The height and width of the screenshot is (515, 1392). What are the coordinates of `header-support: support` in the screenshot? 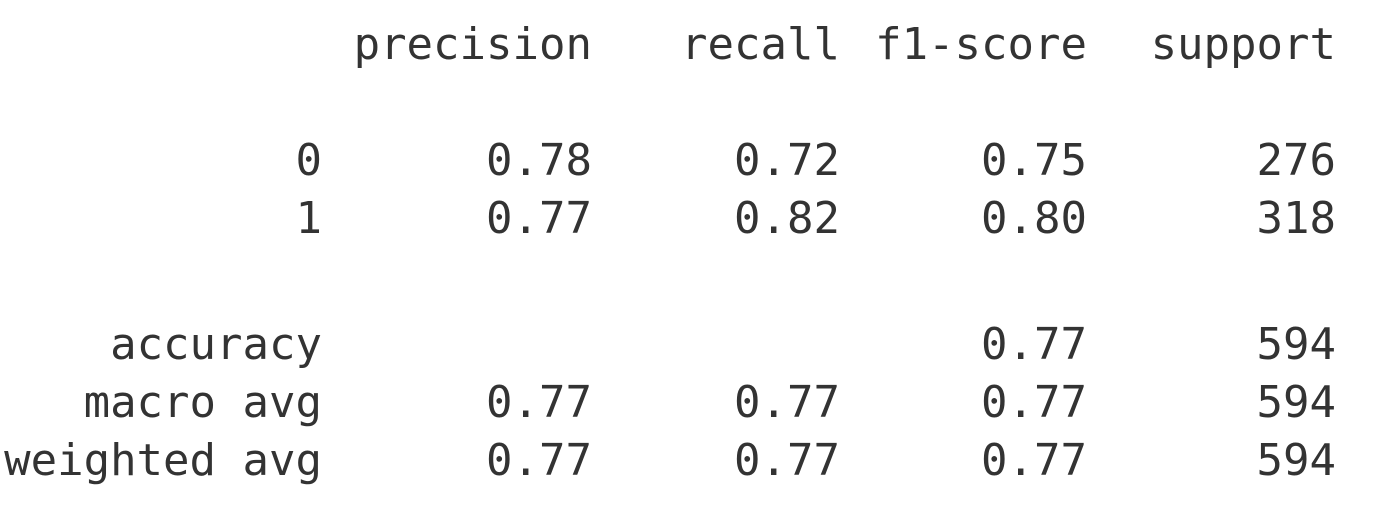 It's located at (1243, 44).